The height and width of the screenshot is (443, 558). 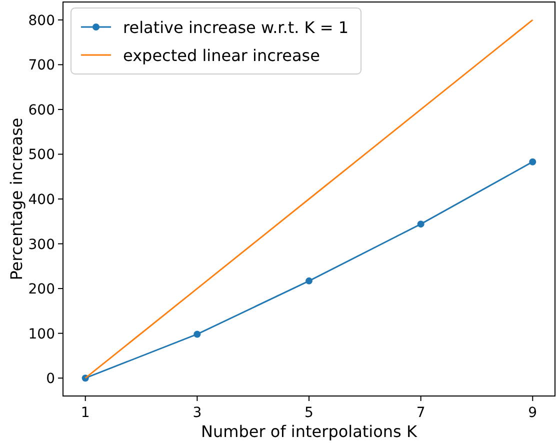 What do you see at coordinates (236, 27) in the screenshot?
I see `legend-label: relative increase w.r.t. K = 1` at bounding box center [236, 27].